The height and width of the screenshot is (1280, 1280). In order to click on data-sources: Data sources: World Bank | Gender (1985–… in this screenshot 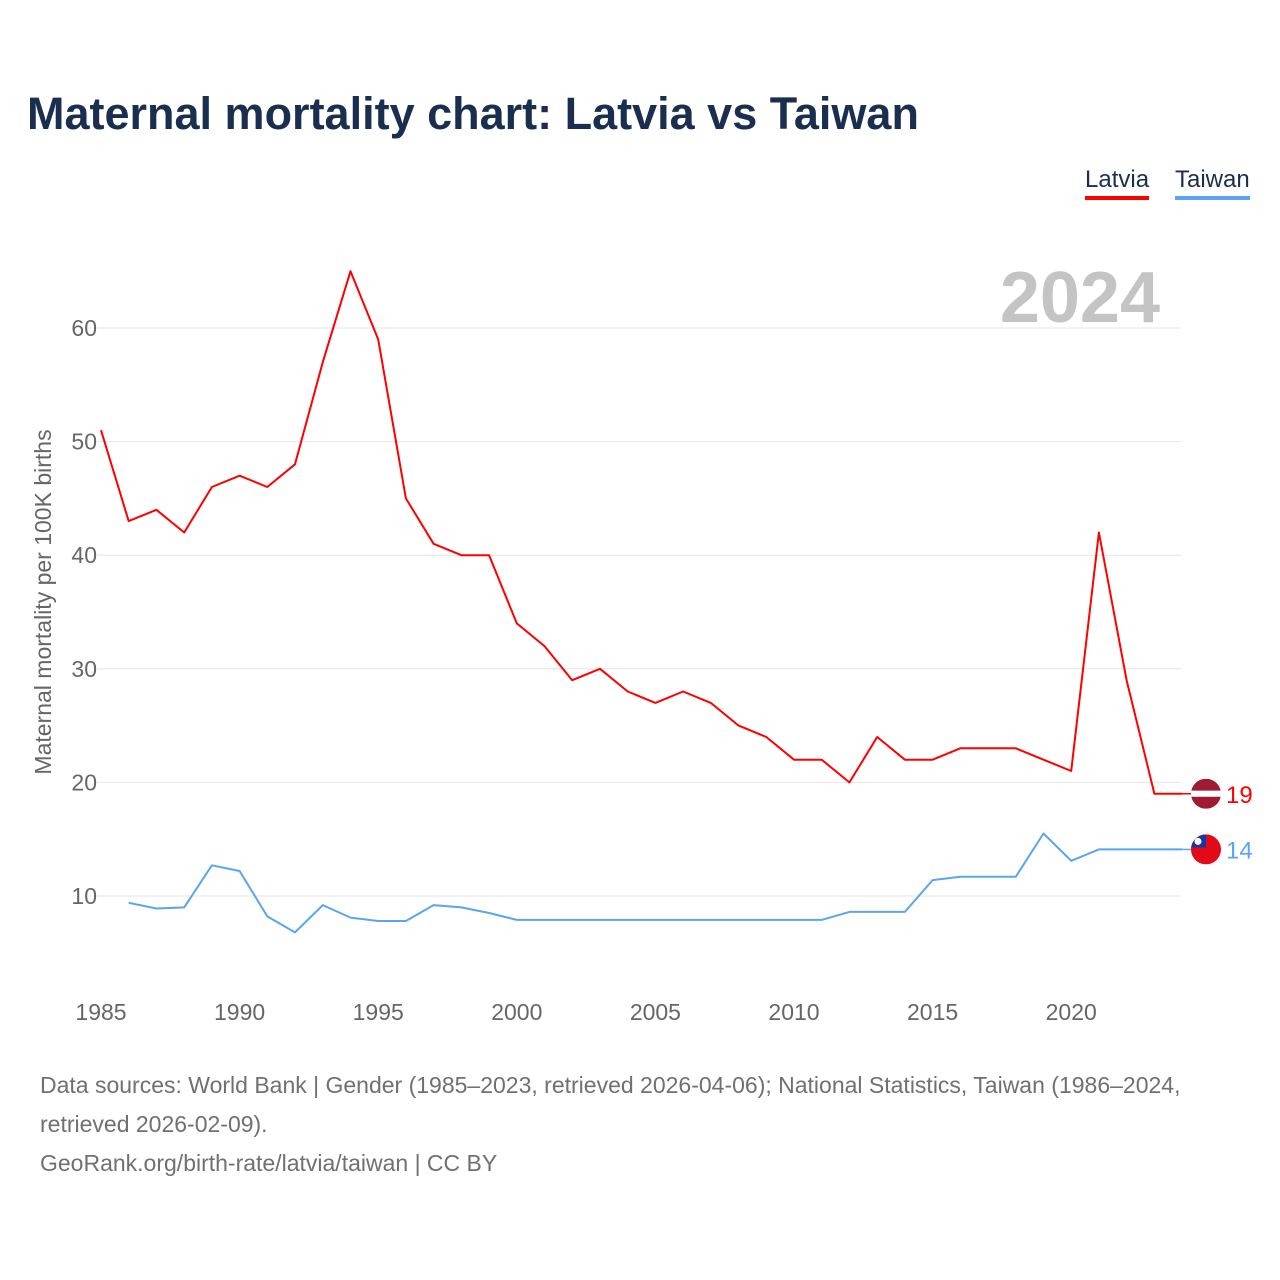, I will do `click(610, 1104)`.